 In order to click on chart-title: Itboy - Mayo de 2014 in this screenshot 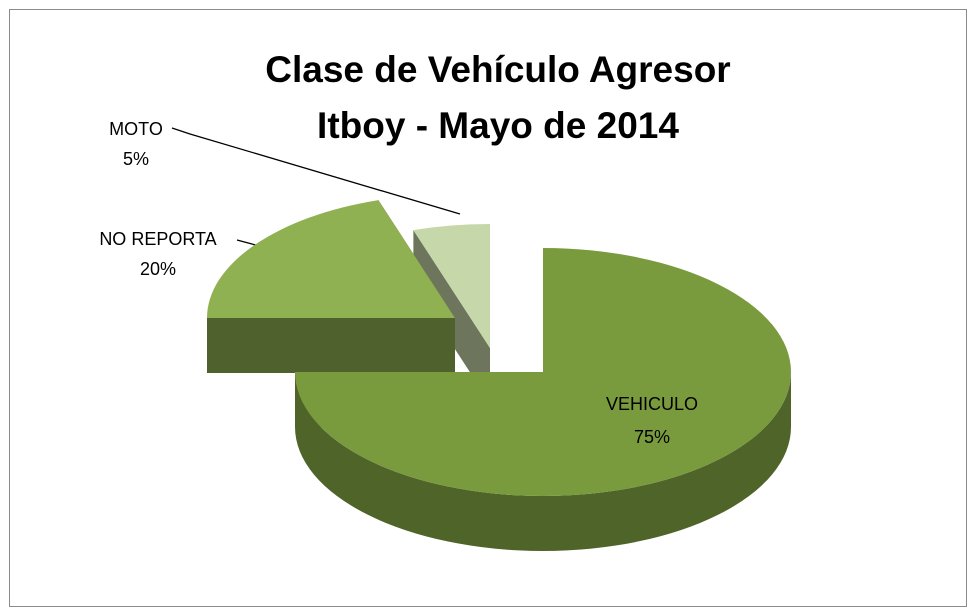, I will do `click(498, 125)`.